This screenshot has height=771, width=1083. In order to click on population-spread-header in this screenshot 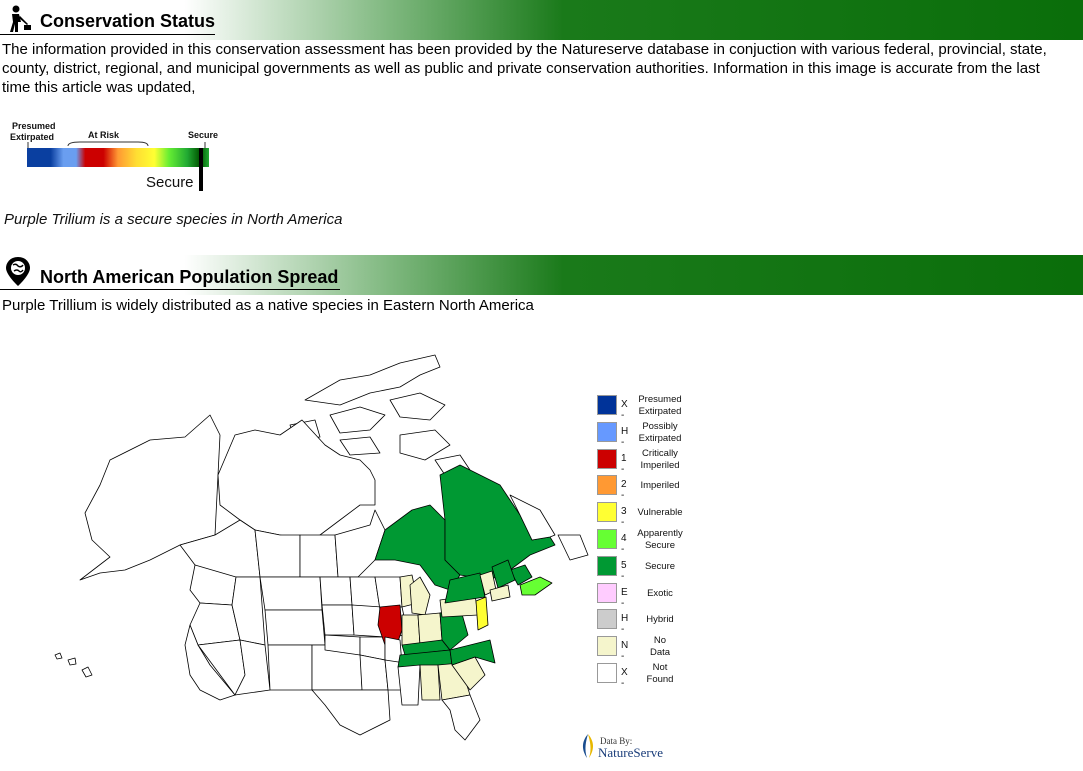, I will do `click(541, 275)`.